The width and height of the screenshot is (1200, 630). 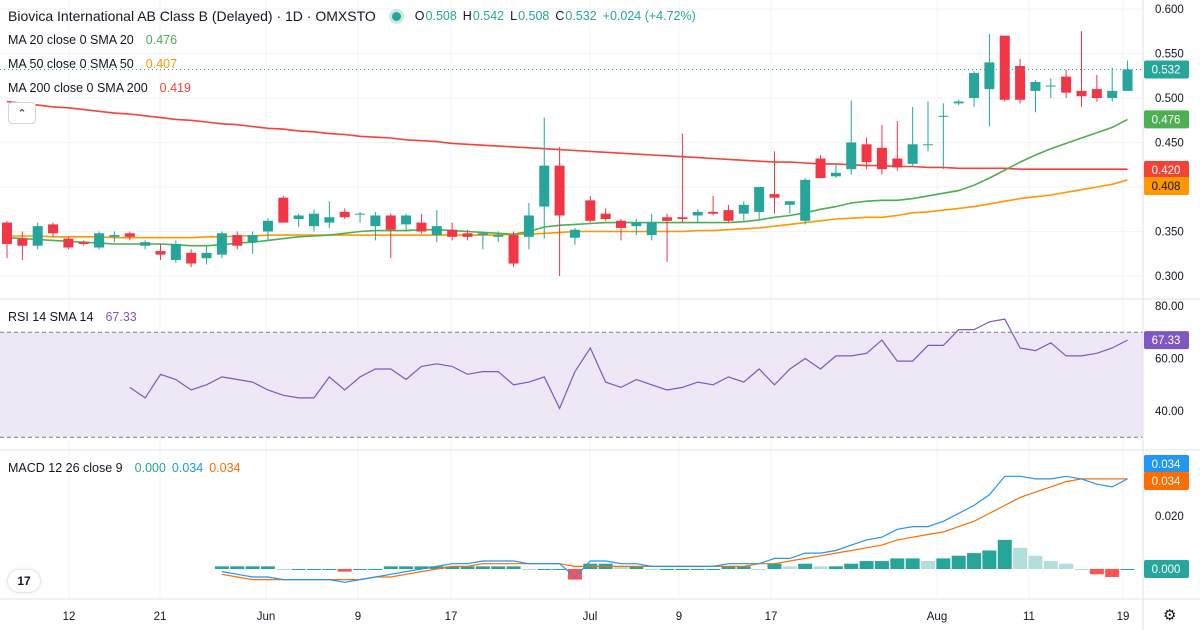 I want to click on macd-pane, so click(x=674, y=529).